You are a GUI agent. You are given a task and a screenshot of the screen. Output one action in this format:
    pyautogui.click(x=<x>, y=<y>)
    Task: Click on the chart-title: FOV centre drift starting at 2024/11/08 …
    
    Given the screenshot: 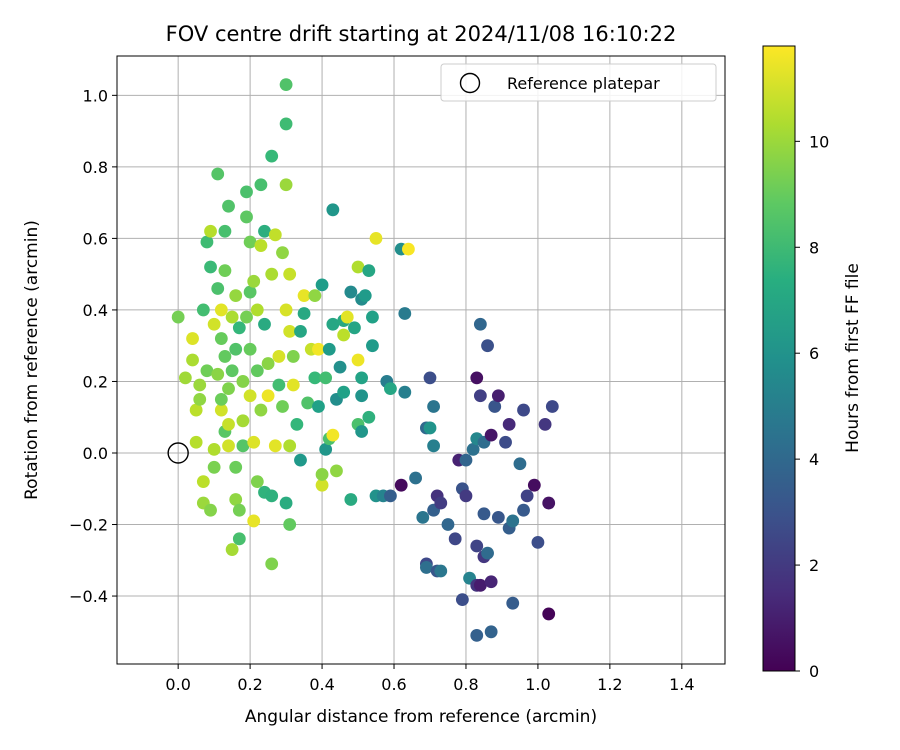 What is the action you would take?
    pyautogui.click(x=421, y=34)
    